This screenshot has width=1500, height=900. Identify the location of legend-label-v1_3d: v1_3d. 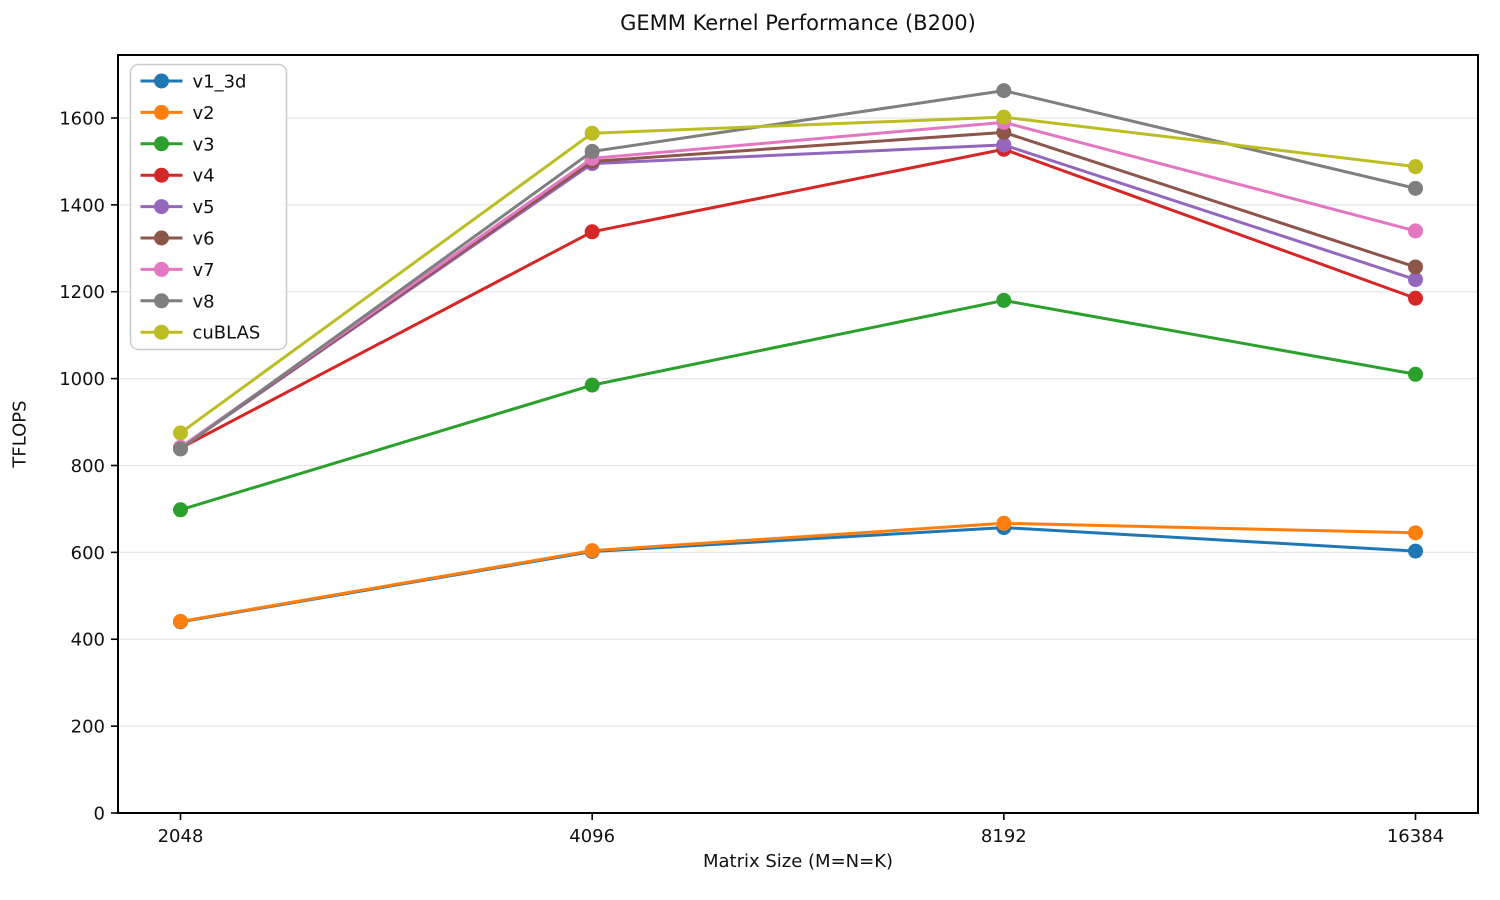
(220, 82).